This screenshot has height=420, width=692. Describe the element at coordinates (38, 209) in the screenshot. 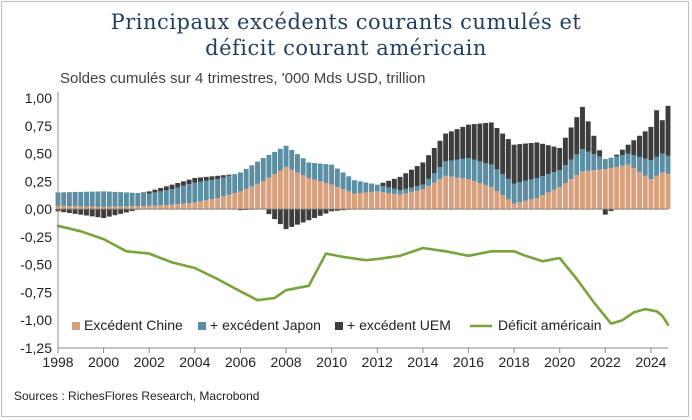

I see `y-tick-label: 0,00` at that location.